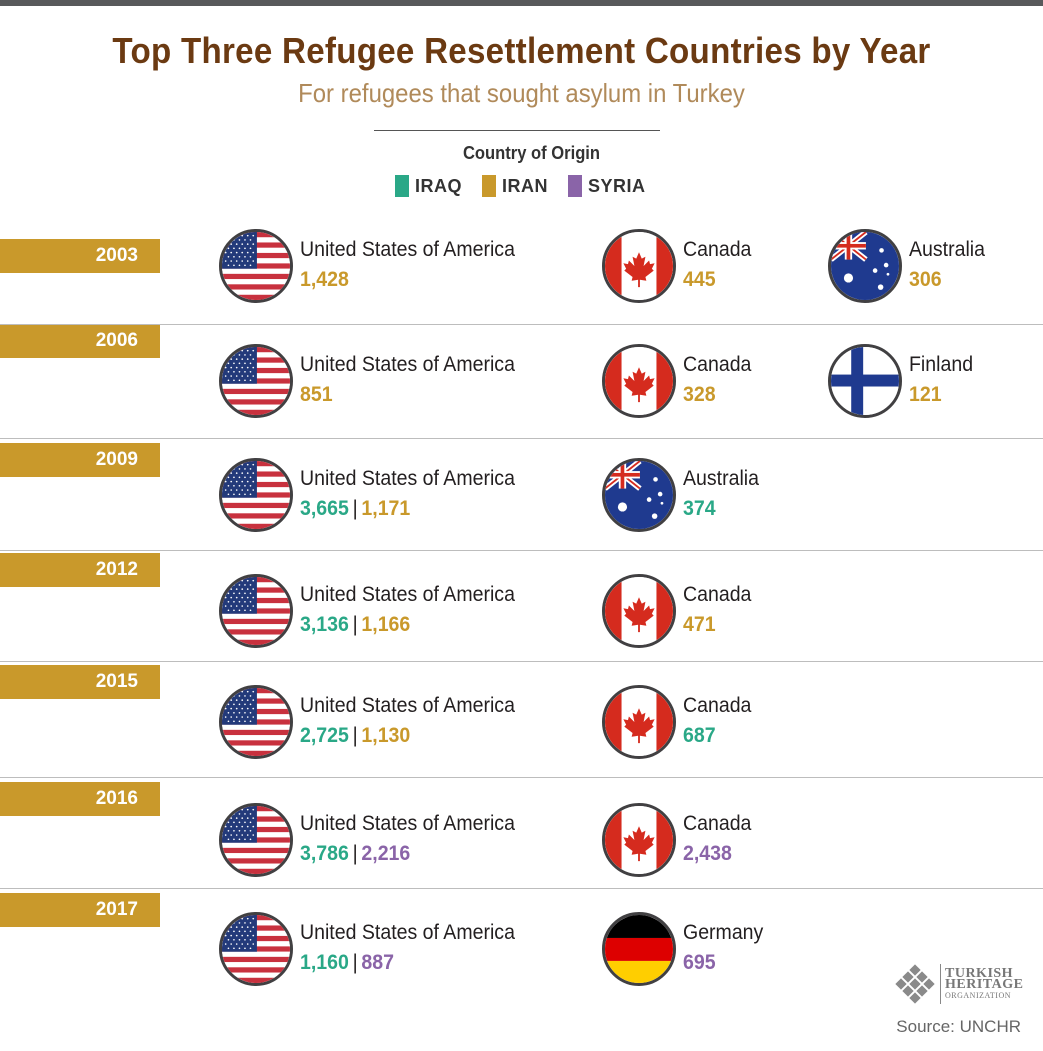 The width and height of the screenshot is (1043, 1051). What do you see at coordinates (699, 508) in the screenshot?
I see `count-iraq: 374` at bounding box center [699, 508].